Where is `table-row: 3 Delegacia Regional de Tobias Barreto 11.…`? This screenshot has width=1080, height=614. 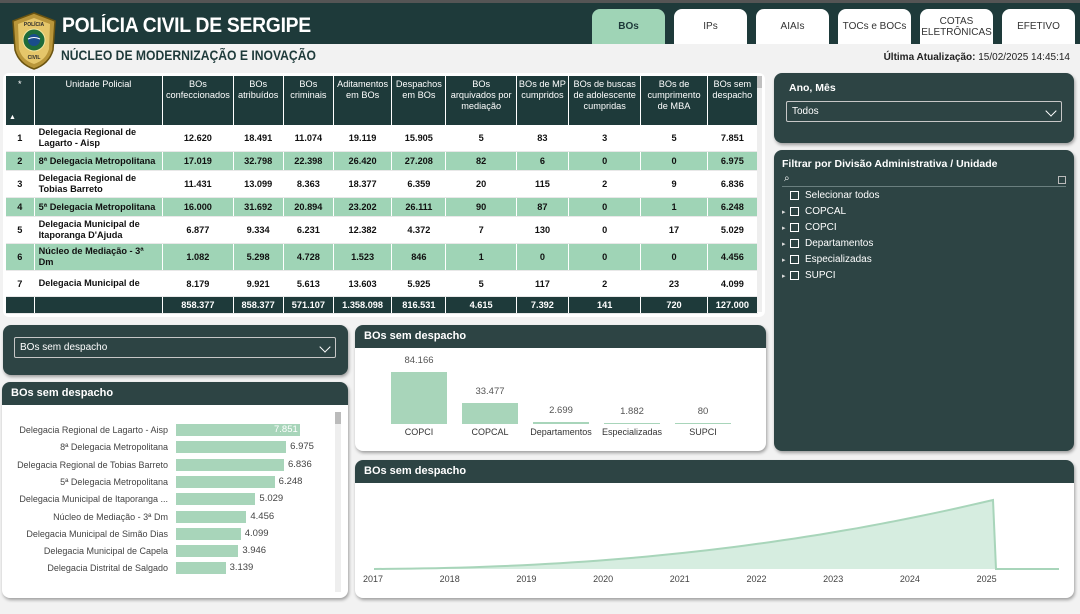
table-row: 3 Delegacia Regional de Tobias Barreto 11.… is located at coordinates (382, 184).